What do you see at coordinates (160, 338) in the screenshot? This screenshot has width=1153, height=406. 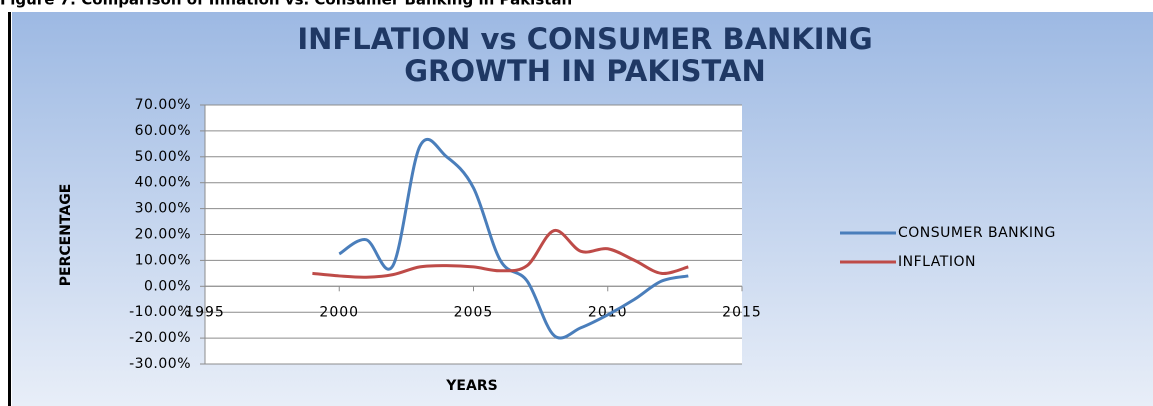 I see `y-tick-label: -20.00%` at bounding box center [160, 338].